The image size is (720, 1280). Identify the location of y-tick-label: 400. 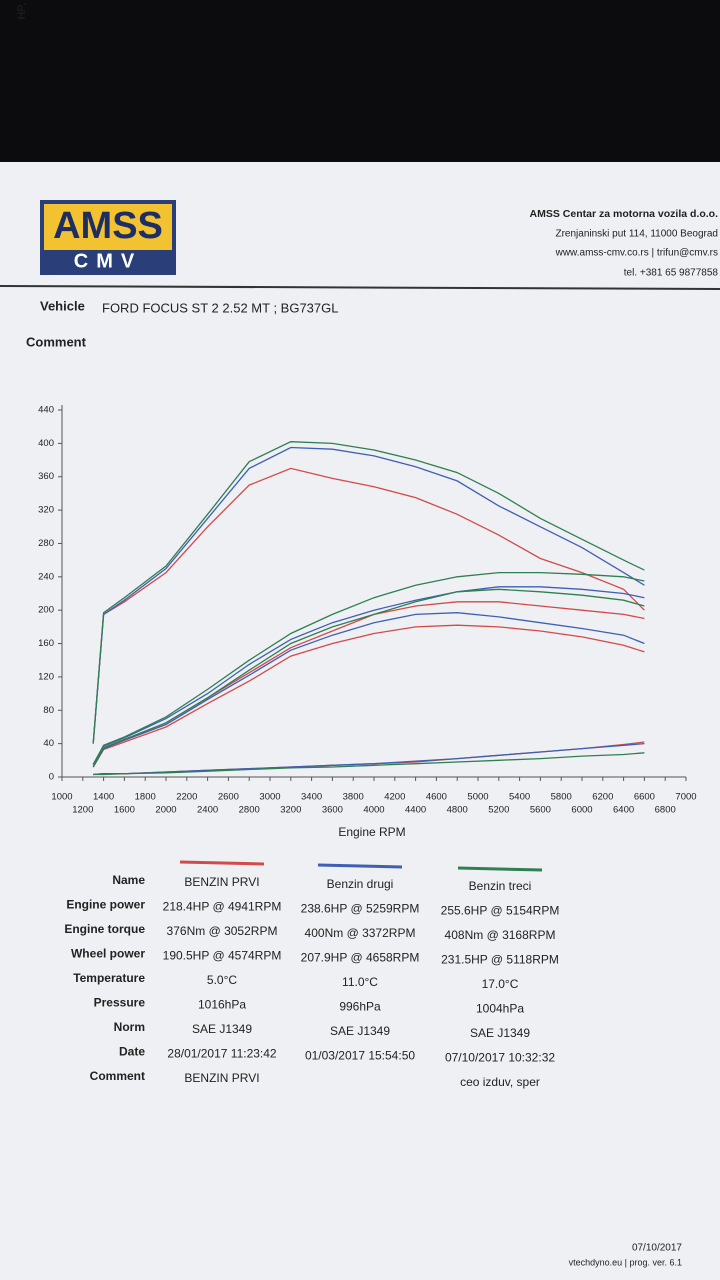
(46, 443).